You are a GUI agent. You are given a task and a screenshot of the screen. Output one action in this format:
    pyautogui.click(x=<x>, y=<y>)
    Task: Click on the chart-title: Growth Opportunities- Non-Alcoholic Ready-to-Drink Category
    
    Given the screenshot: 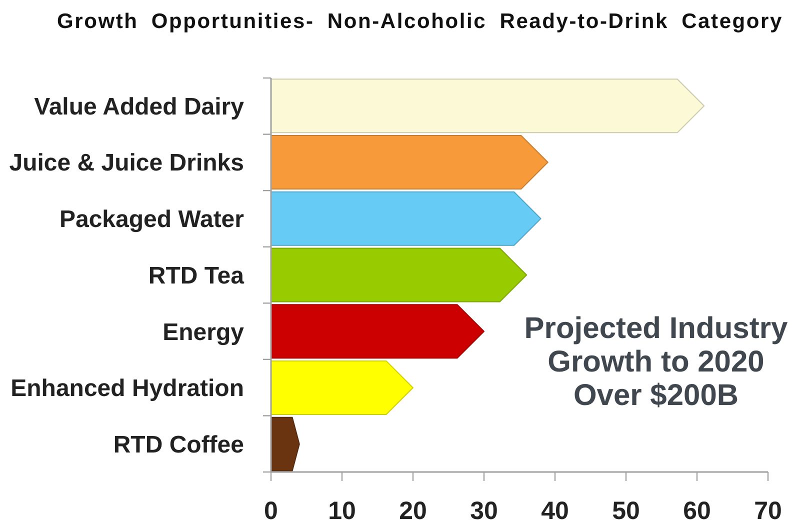 What is the action you would take?
    pyautogui.click(x=420, y=21)
    